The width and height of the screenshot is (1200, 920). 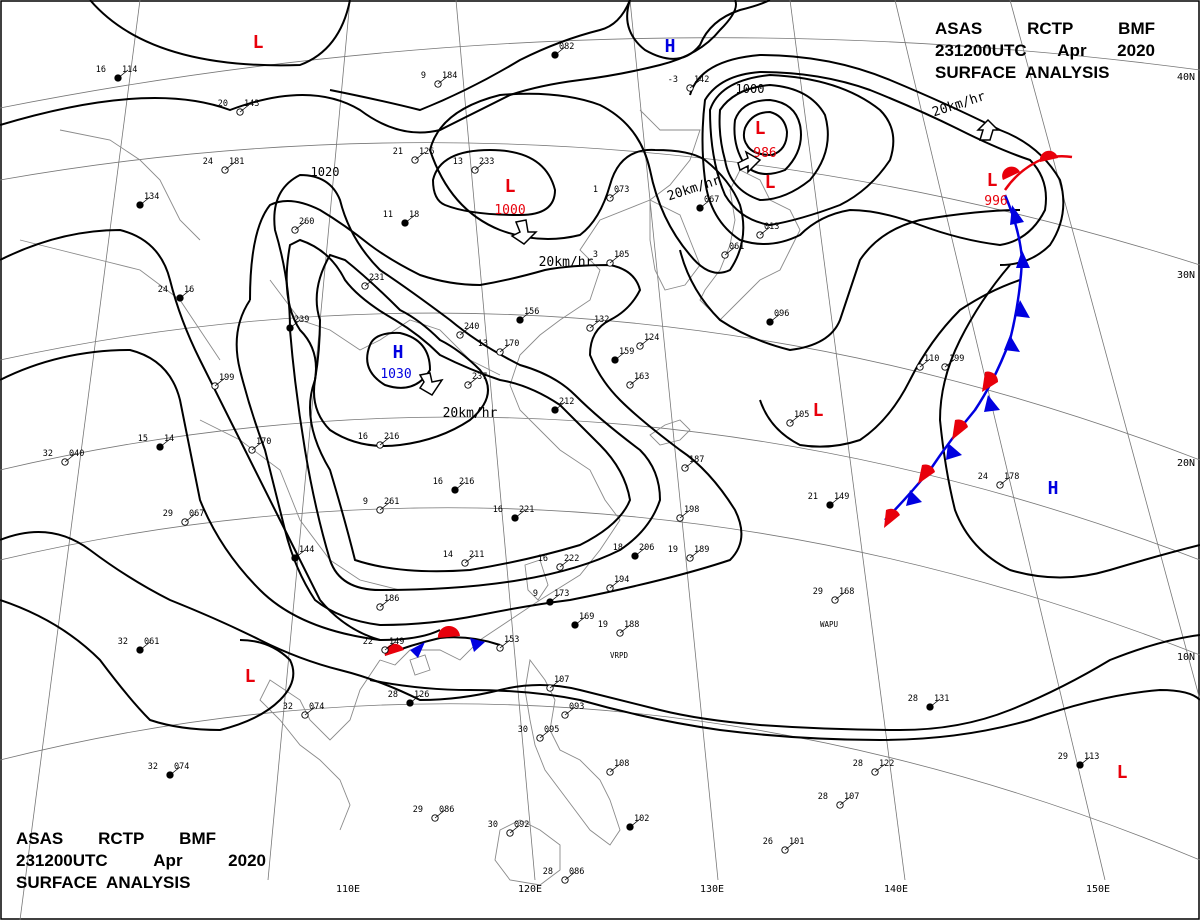 What do you see at coordinates (1045, 29) in the screenshot?
I see `header-top-line1: ASAS RCTP BMF` at bounding box center [1045, 29].